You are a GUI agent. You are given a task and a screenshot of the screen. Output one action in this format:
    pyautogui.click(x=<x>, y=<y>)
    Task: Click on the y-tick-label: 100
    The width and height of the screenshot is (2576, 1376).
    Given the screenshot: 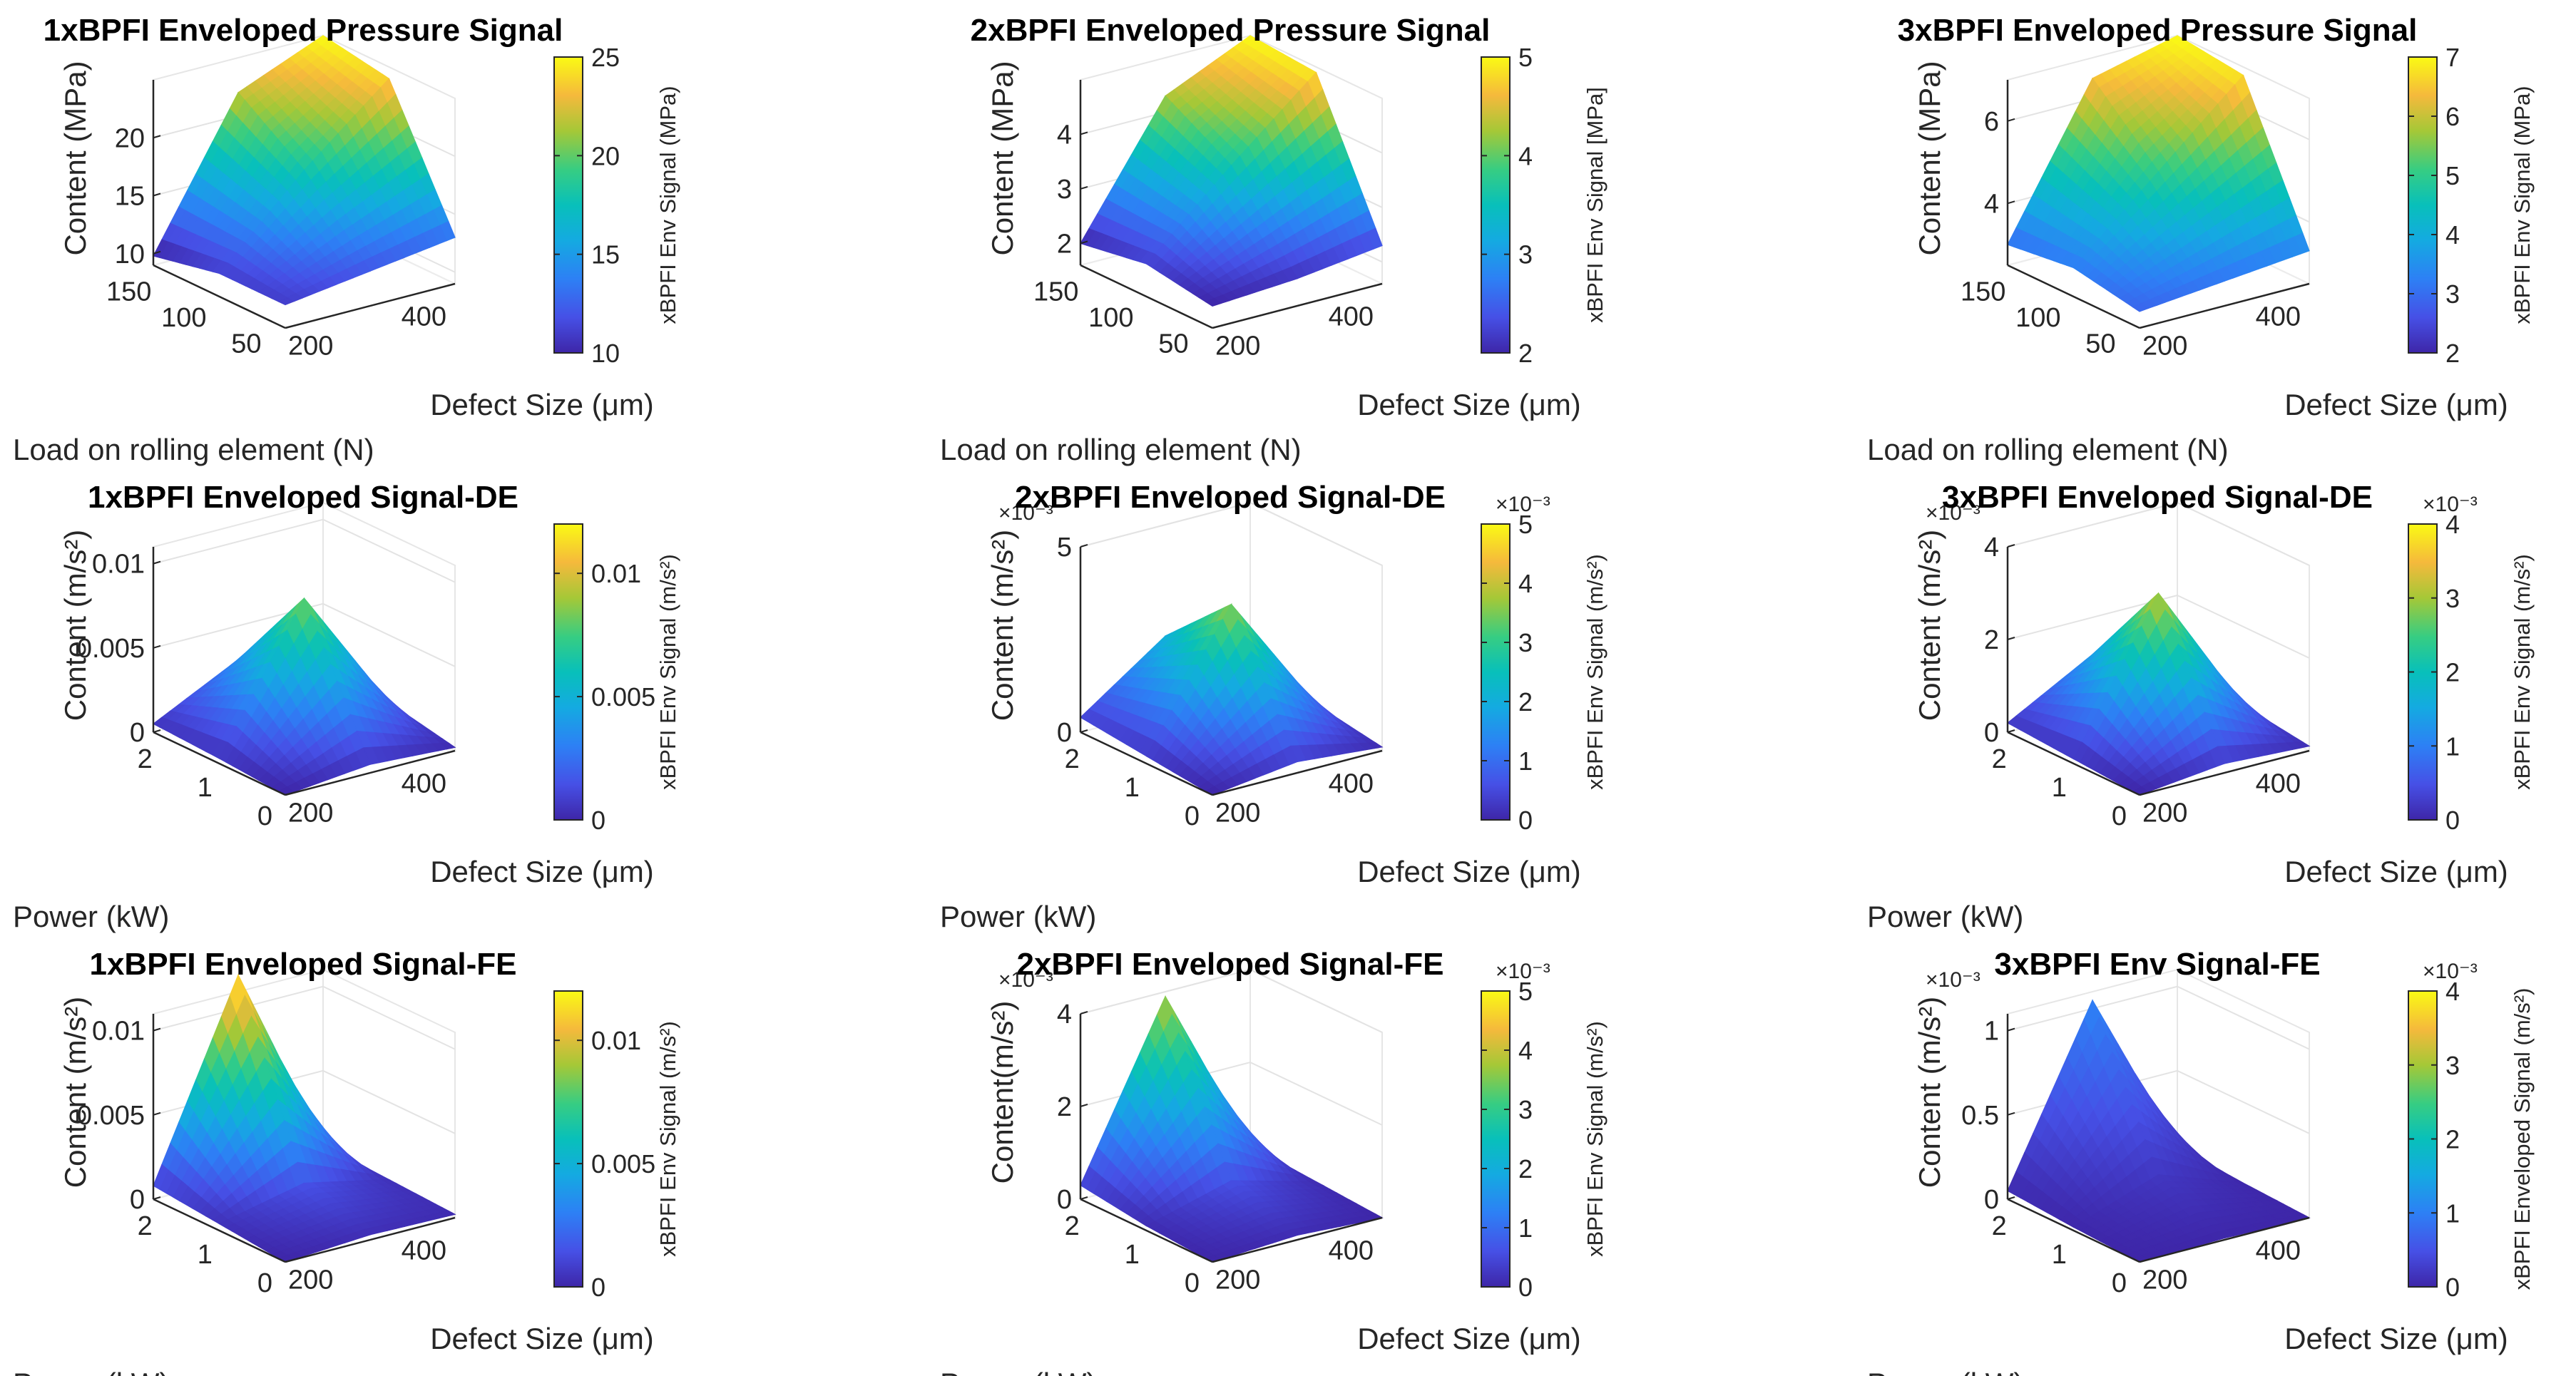 What is the action you would take?
    pyautogui.click(x=1110, y=318)
    